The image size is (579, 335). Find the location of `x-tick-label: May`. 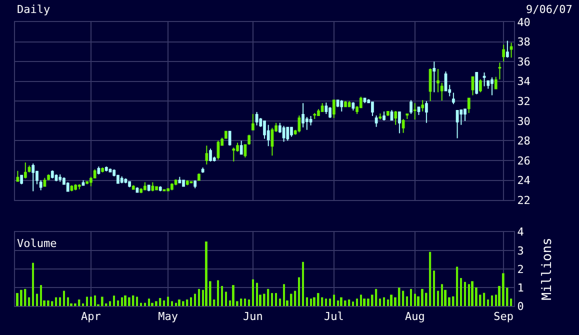

x-tick-label: May is located at coordinates (168, 317).